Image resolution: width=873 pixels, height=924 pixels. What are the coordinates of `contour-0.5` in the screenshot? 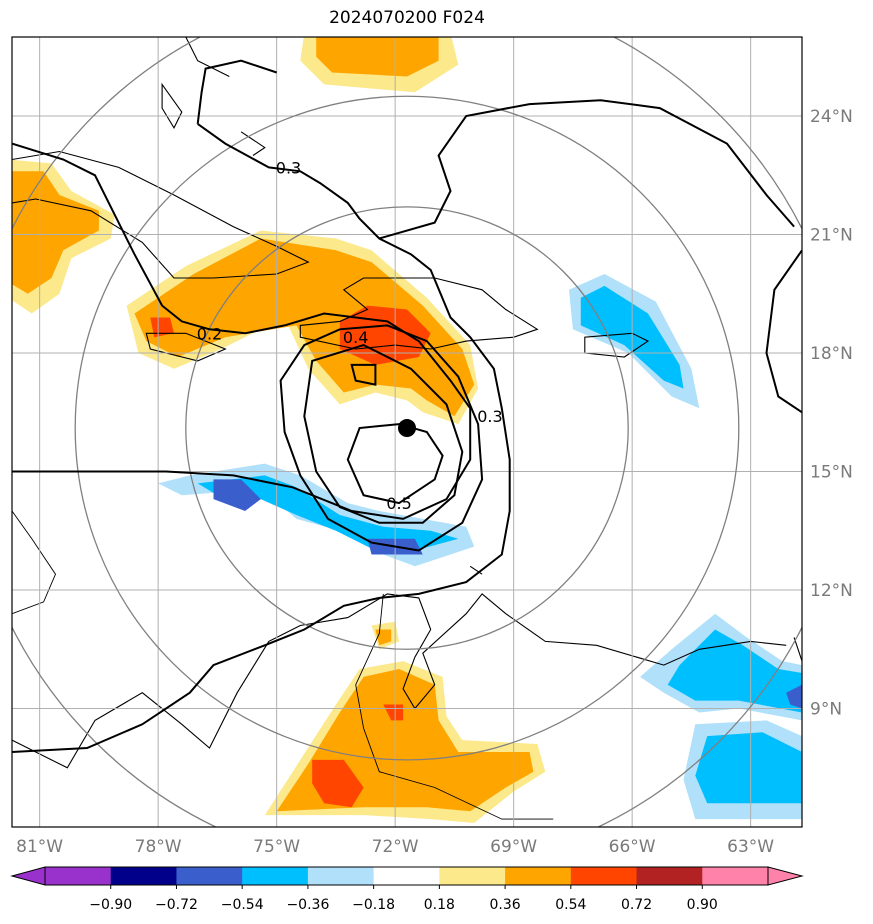 It's located at (383, 434).